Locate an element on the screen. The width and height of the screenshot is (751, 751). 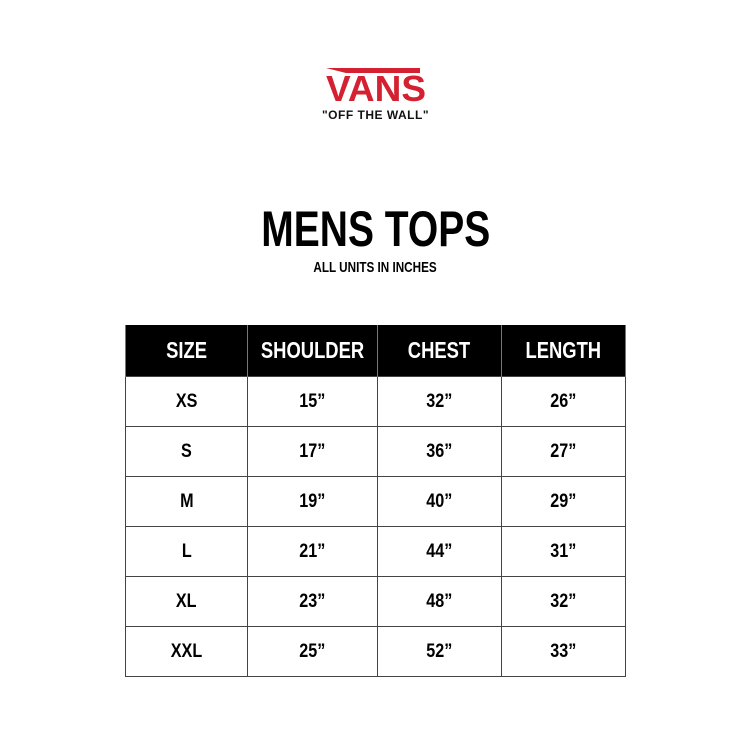
table-cell: 19” is located at coordinates (313, 501).